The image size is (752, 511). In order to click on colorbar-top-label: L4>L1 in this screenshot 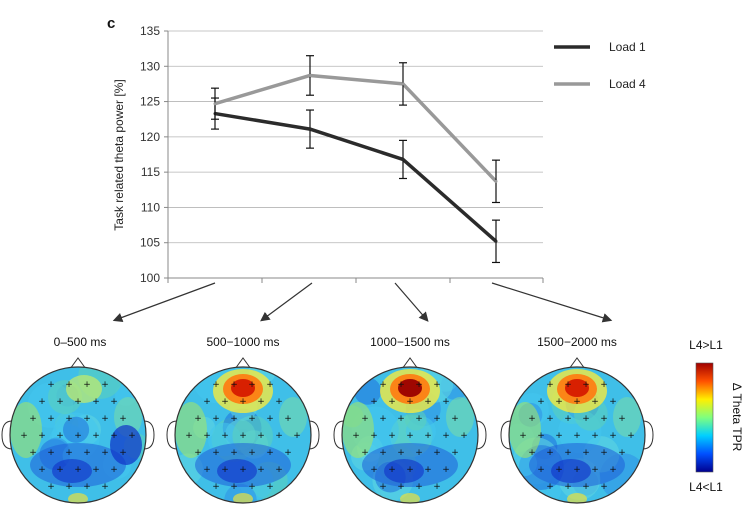, I will do `click(706, 345)`.